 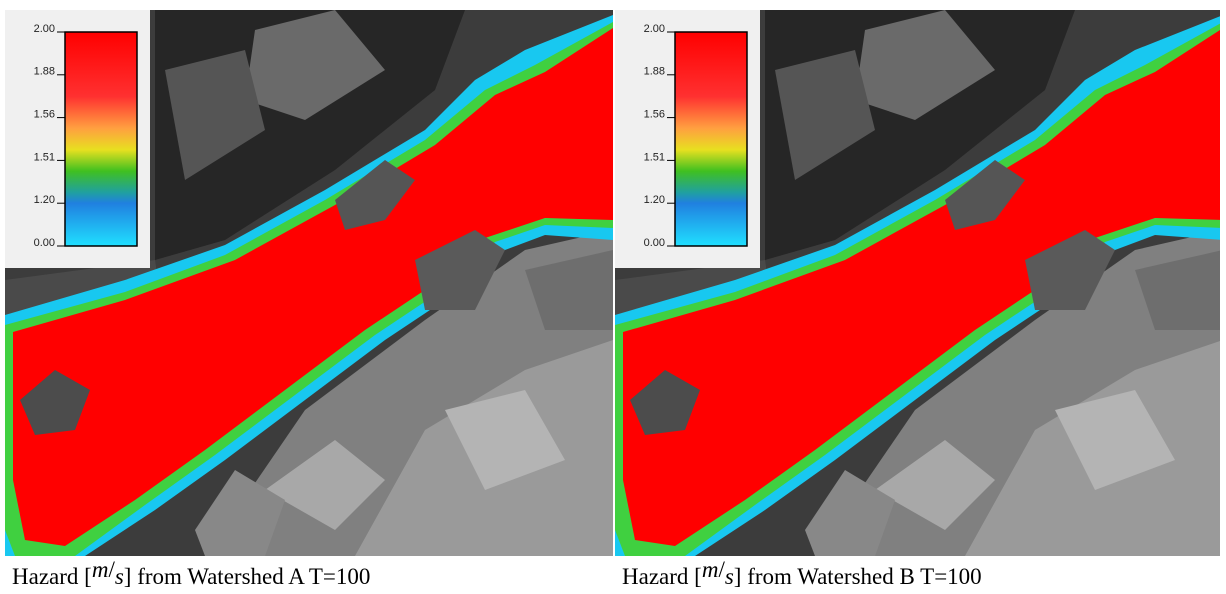 I want to click on caption: Hazard [m/s] from Watershed A T=100, so click(x=191, y=573).